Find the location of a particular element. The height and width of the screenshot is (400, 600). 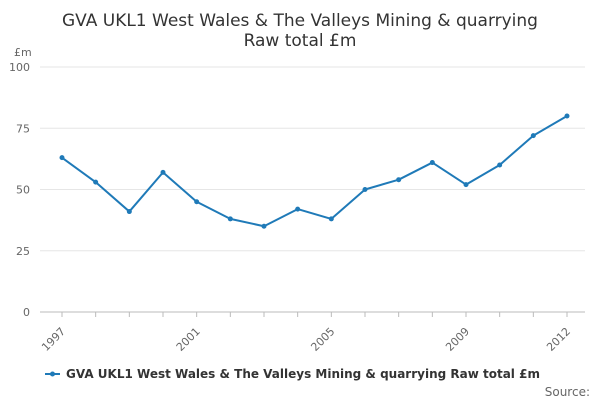

y-axis-unit-label: £m is located at coordinates (23, 52).